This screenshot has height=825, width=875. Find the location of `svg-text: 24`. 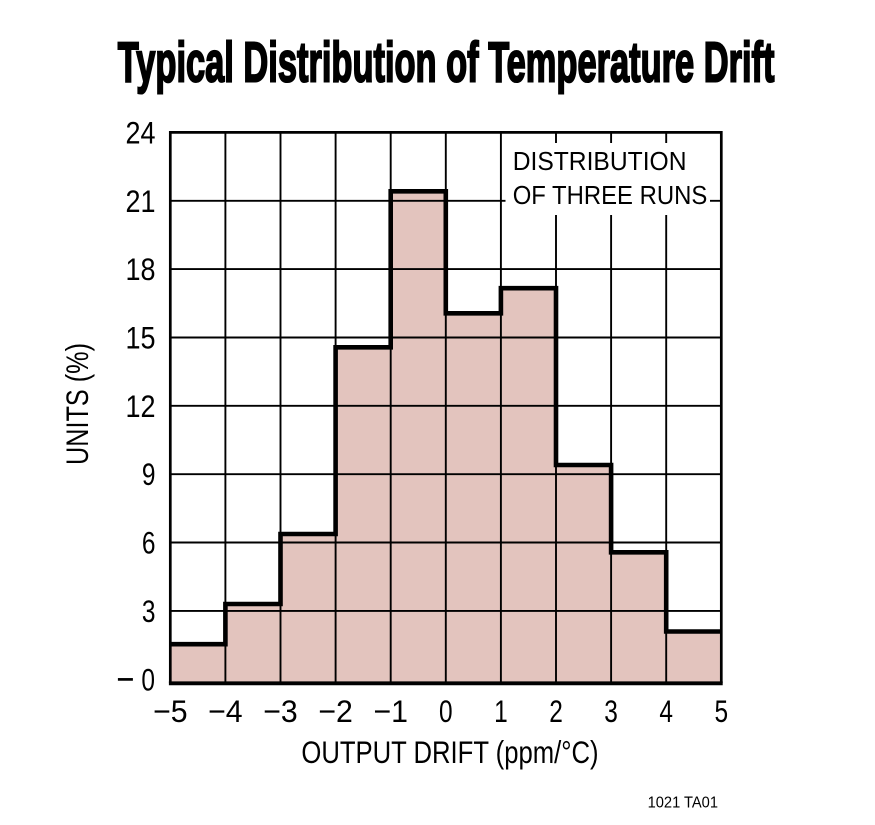

svg-text: 24 is located at coordinates (141, 132).